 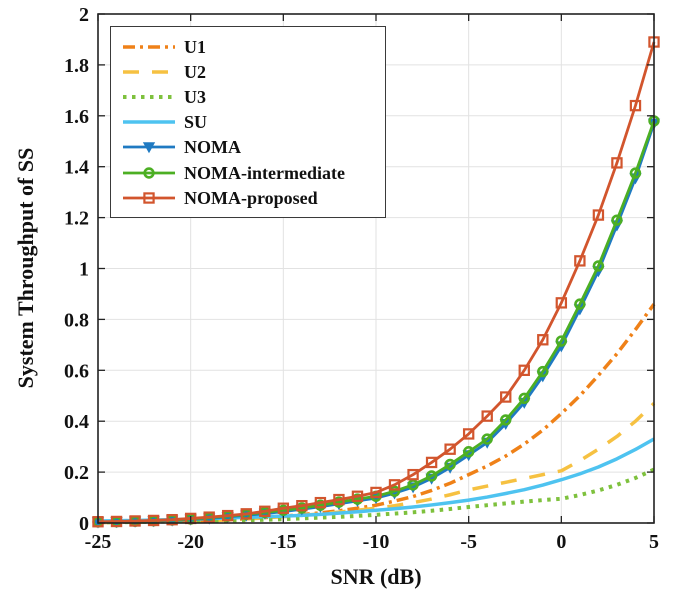 I want to click on y-tick-label: 1, so click(x=84, y=270).